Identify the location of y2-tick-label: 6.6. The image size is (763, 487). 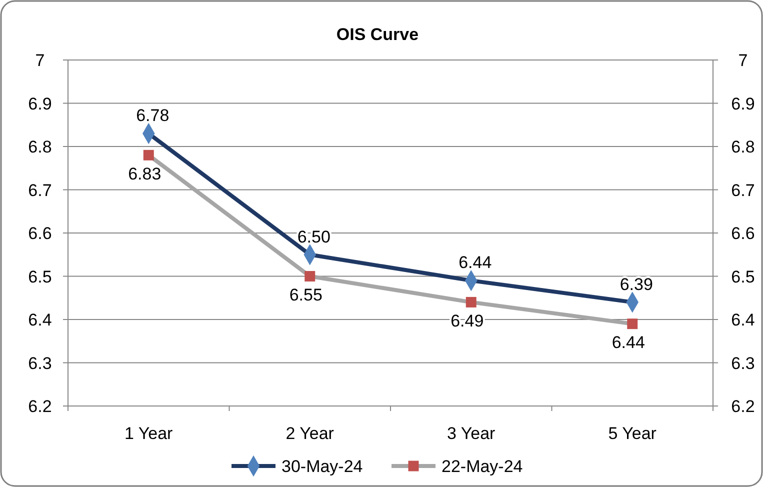
(743, 233).